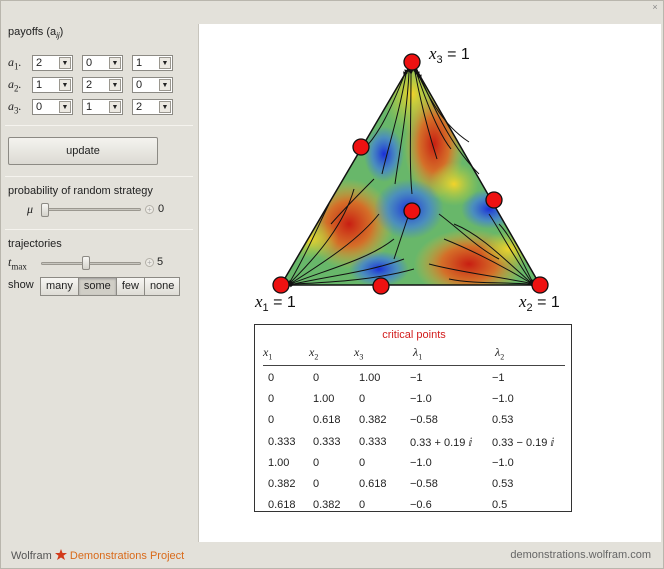 This screenshot has height=569, width=664. I want to click on show-selector: many some few none, so click(110, 286).